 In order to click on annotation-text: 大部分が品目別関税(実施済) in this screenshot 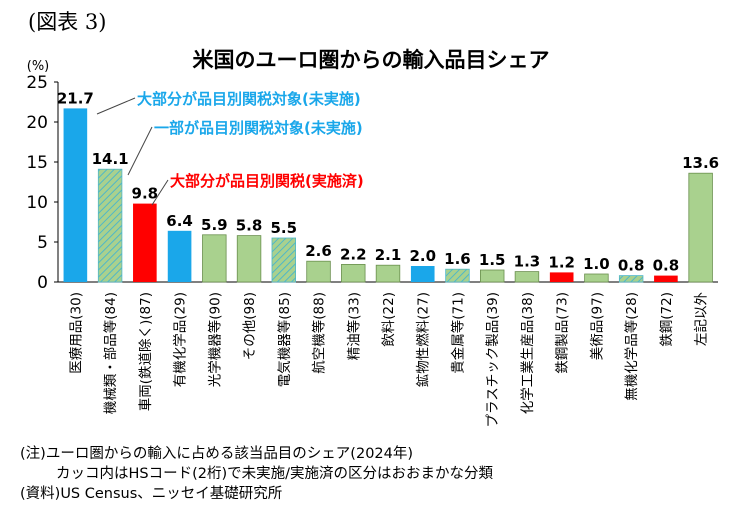, I will do `click(267, 181)`.